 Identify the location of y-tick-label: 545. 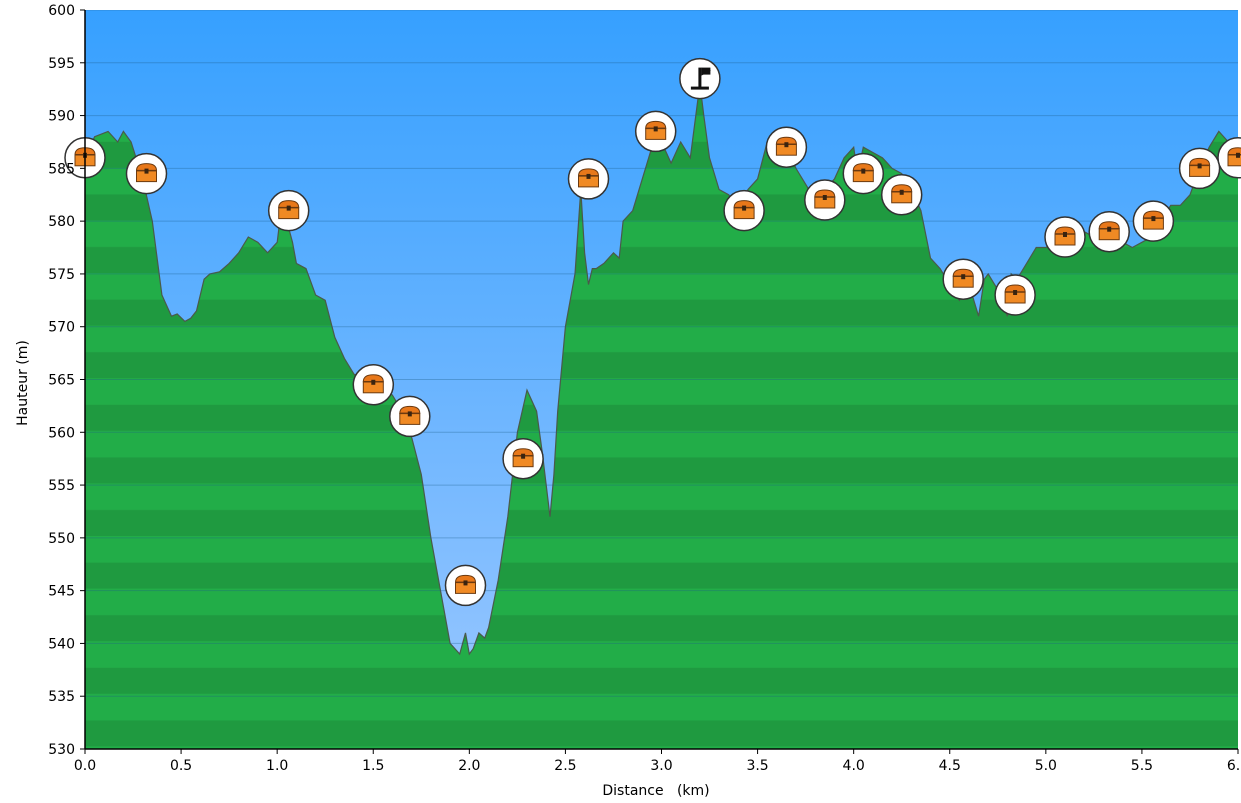
(61, 592).